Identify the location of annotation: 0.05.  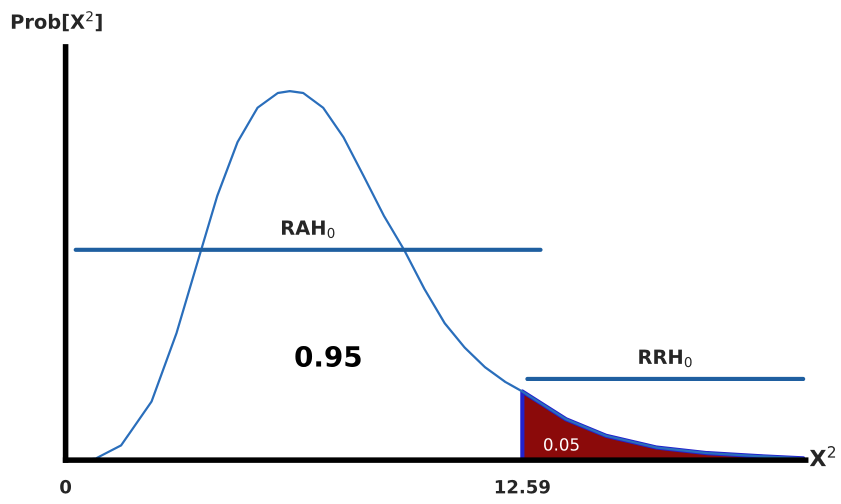
(561, 444).